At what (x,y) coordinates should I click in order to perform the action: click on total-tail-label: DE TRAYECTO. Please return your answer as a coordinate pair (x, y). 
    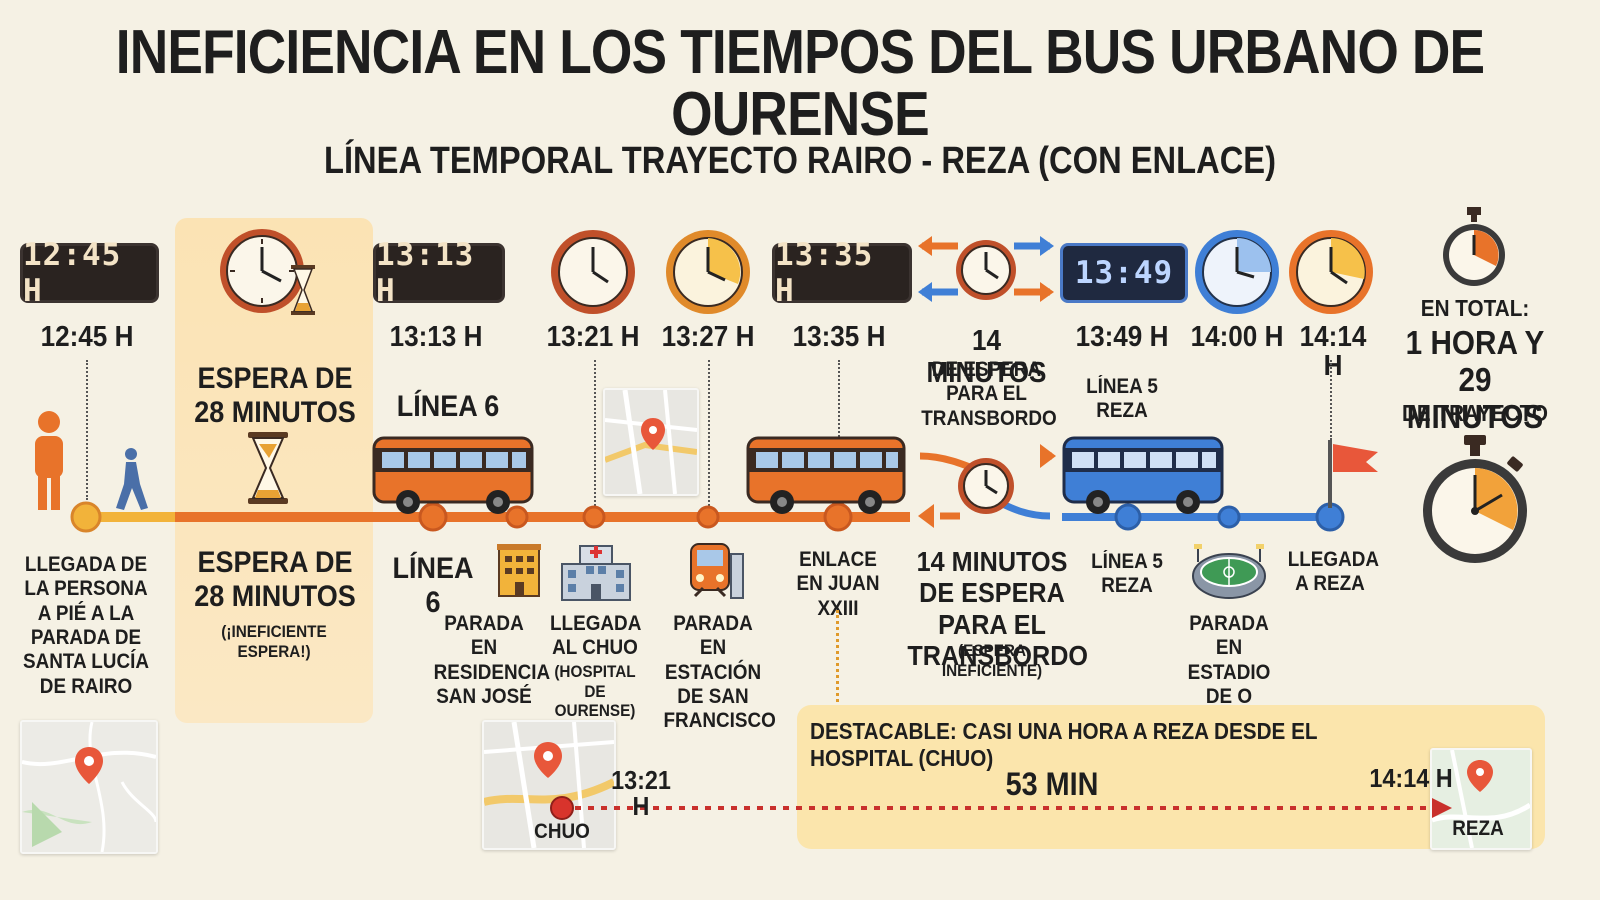
    Looking at the image, I should click on (1475, 413).